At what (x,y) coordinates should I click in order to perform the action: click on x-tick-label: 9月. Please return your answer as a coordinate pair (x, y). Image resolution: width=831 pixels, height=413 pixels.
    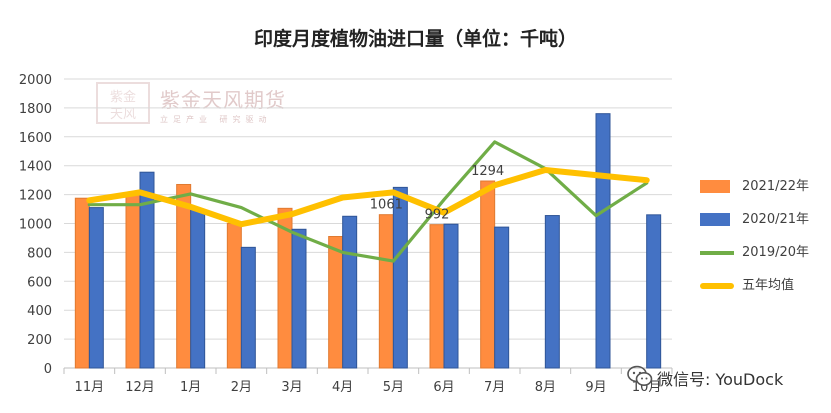
    Looking at the image, I should click on (595, 387).